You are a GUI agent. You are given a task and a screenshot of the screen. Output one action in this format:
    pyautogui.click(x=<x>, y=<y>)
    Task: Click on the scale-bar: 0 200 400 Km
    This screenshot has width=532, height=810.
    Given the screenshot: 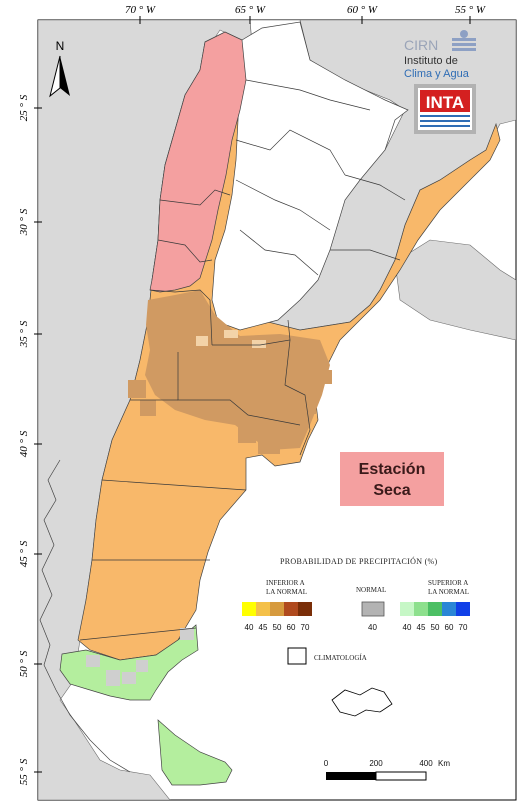 What is the action you would take?
    pyautogui.click(x=387, y=770)
    